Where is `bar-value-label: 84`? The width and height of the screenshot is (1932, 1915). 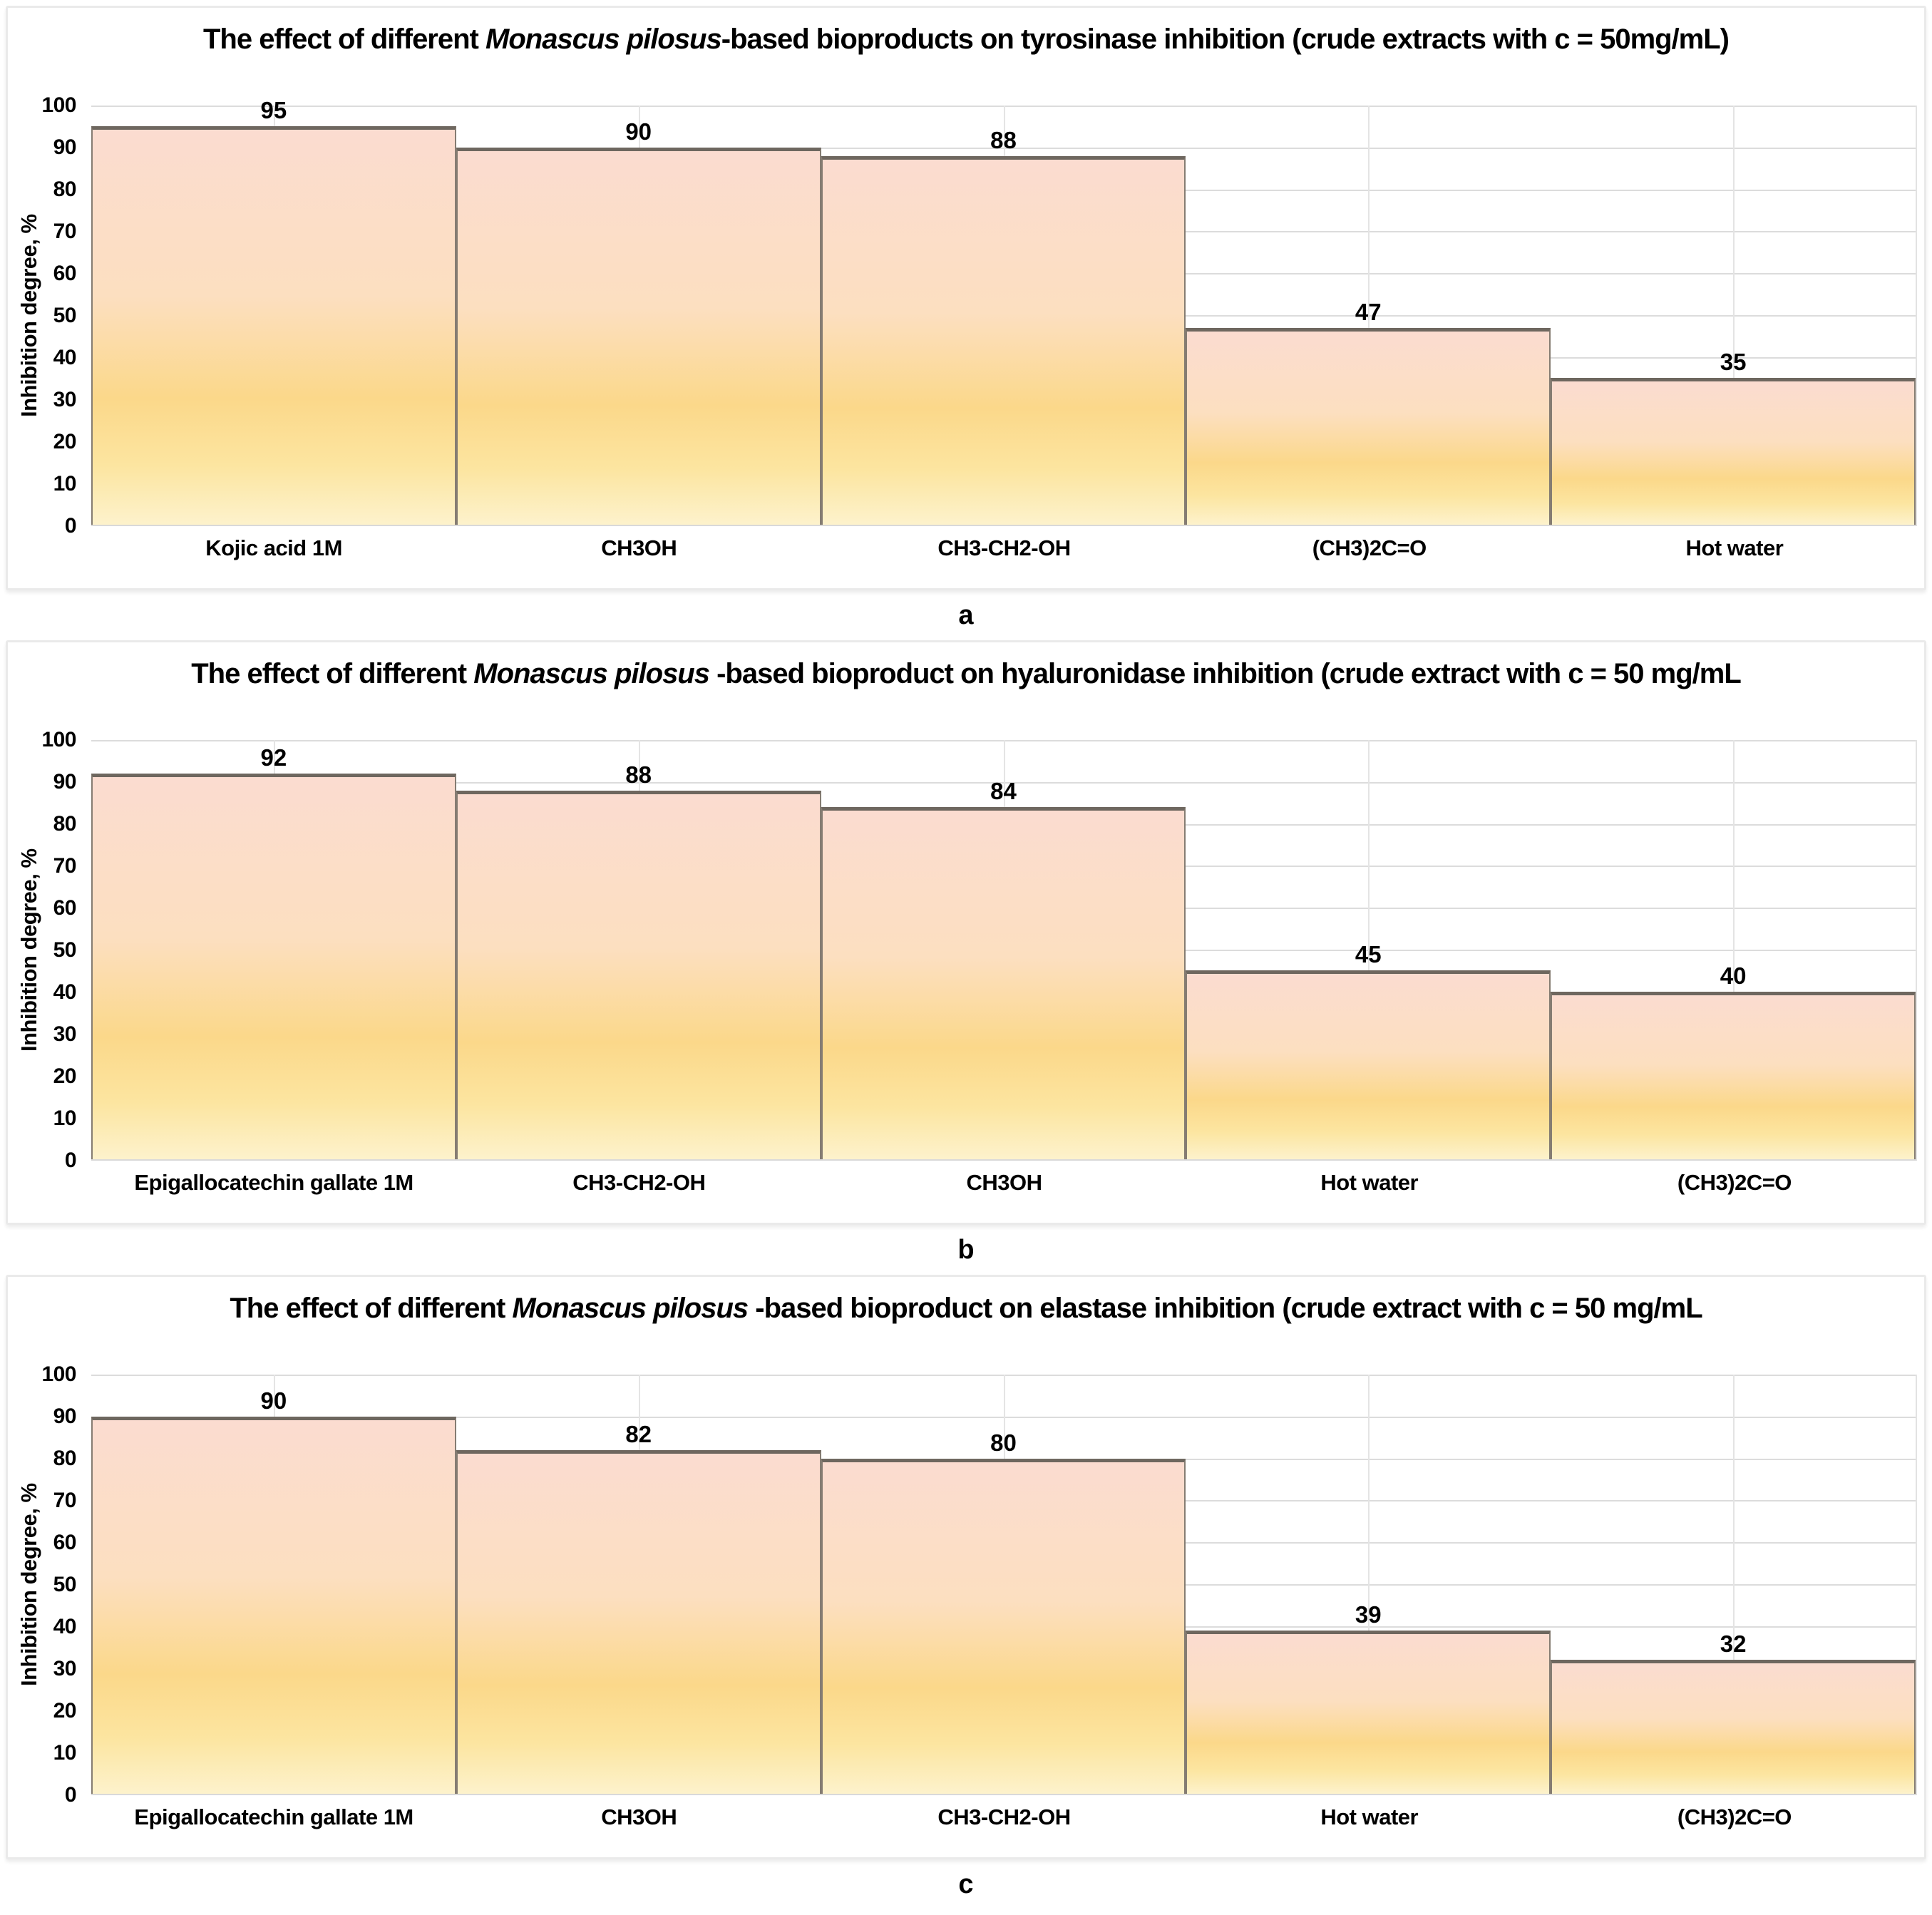 bar-value-label: 84 is located at coordinates (1003, 791).